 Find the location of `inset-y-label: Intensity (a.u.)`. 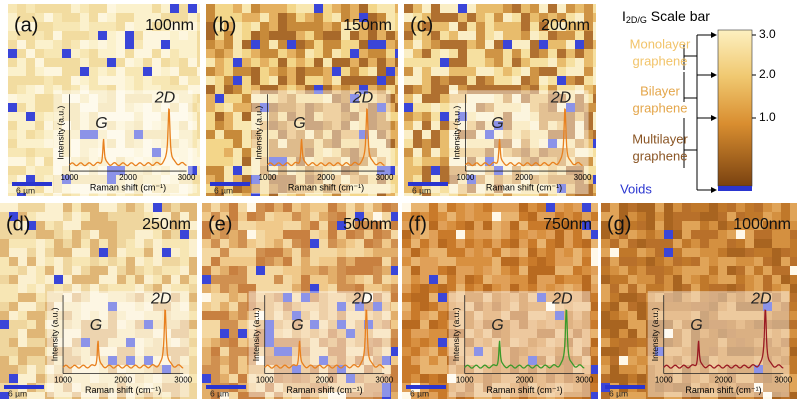

inset-y-label: Intensity (a.u.) is located at coordinates (61, 133).